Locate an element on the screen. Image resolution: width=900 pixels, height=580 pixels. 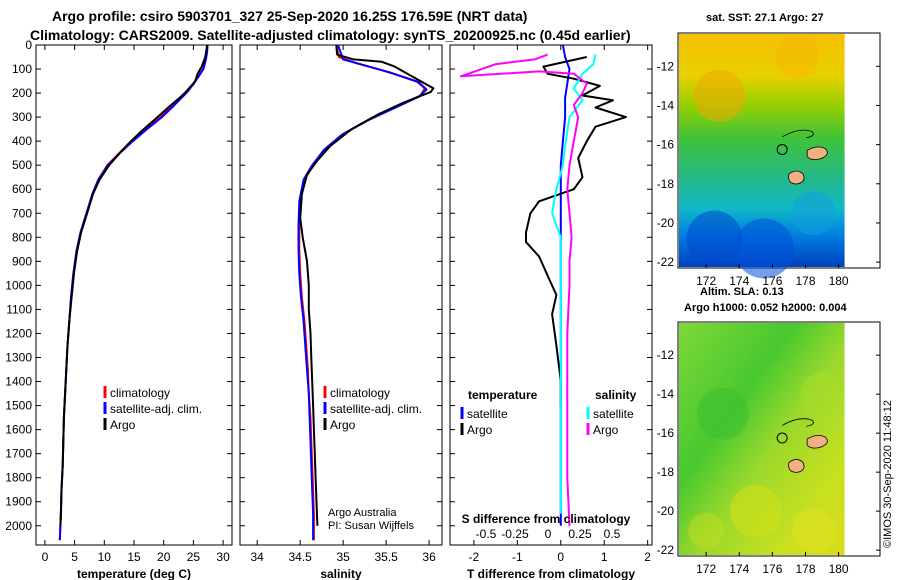
difference-xtick-label: 2 is located at coordinates (647, 557).